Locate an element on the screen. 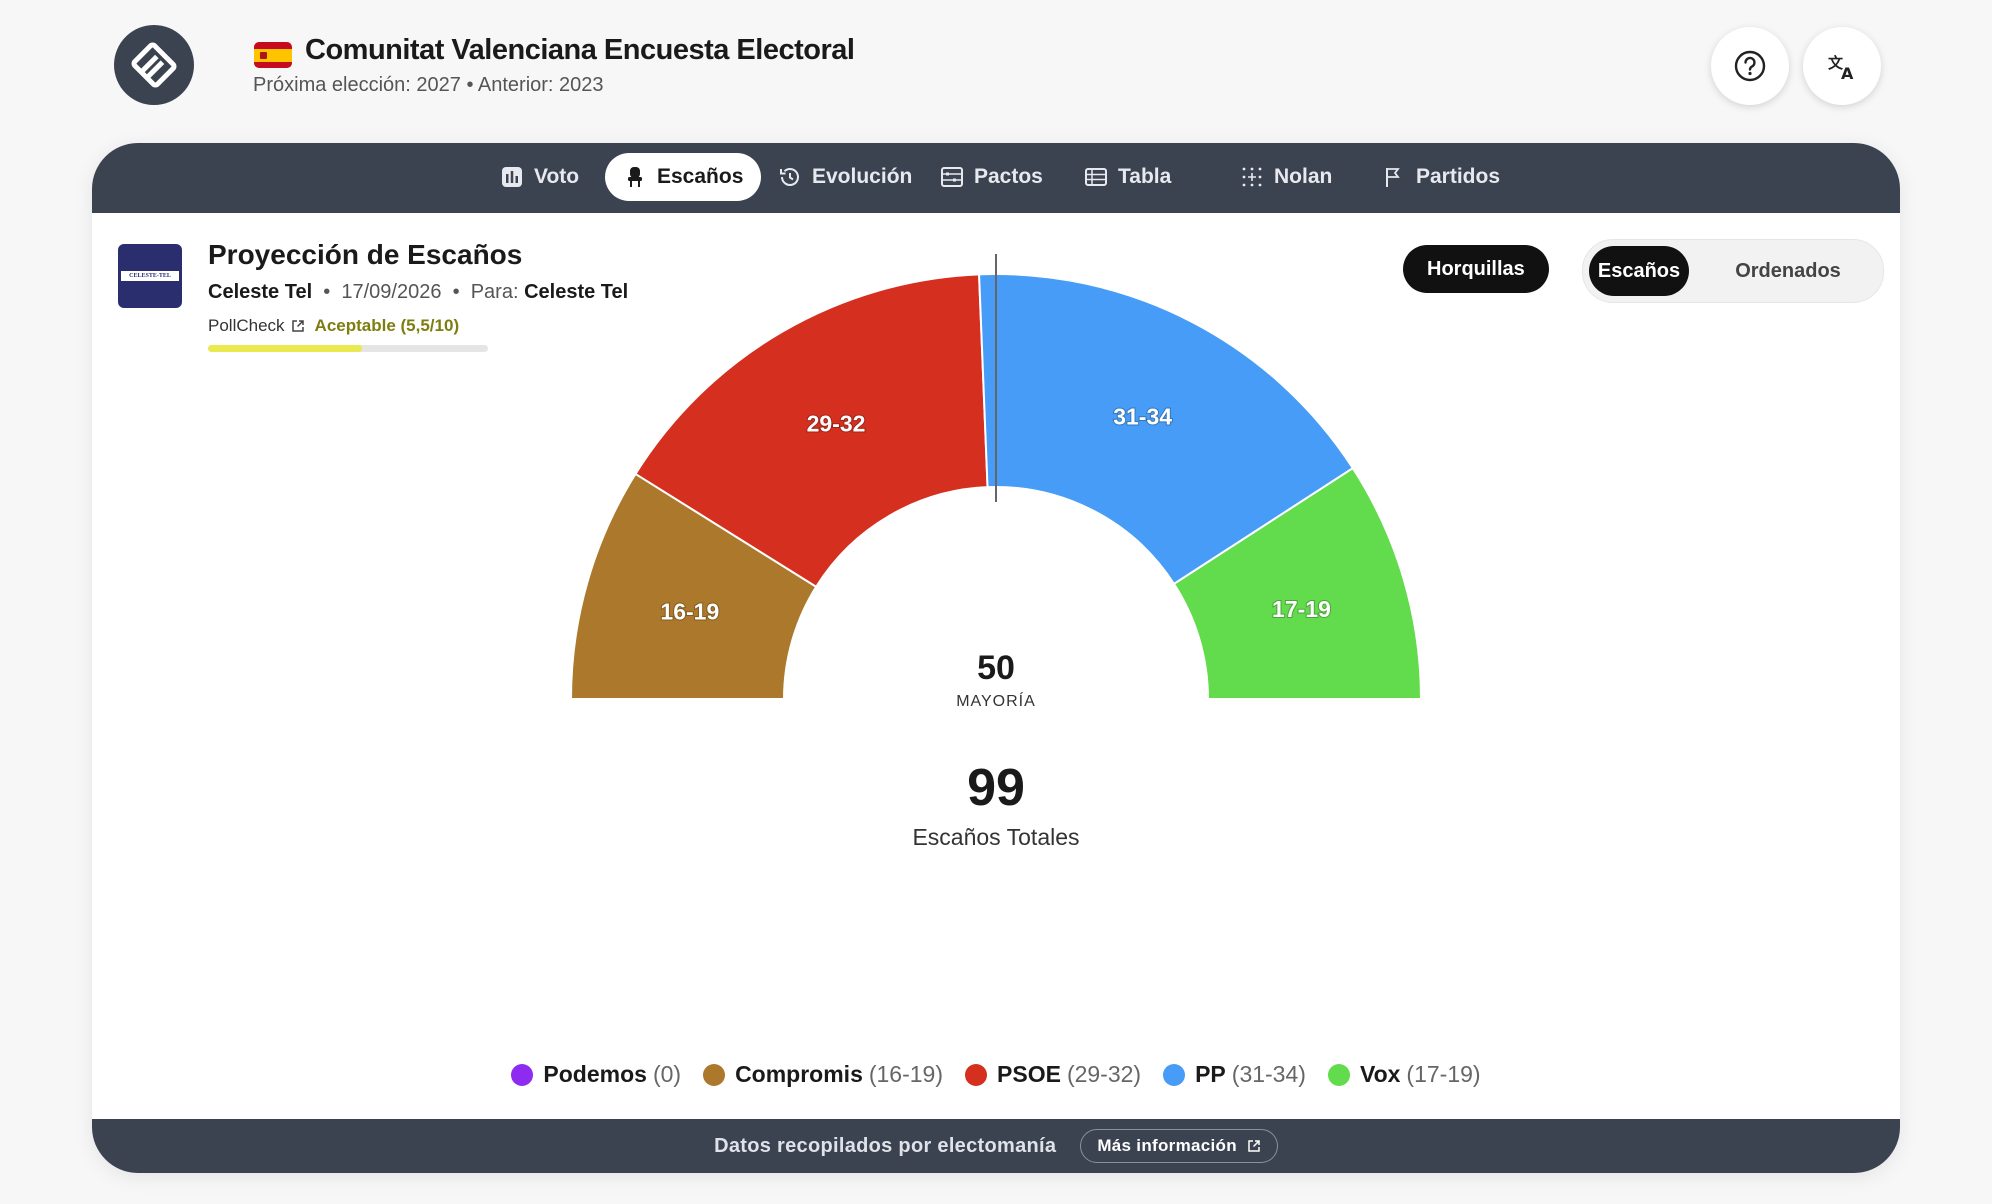 Image resolution: width=1992 pixels, height=1204 pixels. seat-label-psoe: 29-32 is located at coordinates (836, 424).